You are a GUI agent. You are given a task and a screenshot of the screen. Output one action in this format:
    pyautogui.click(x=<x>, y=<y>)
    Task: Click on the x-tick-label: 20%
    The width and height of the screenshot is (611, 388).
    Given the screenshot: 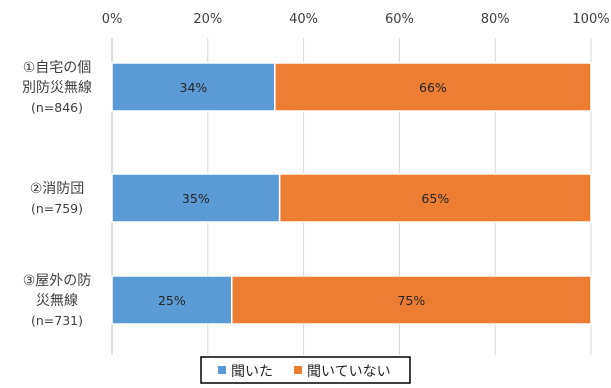 What is the action you would take?
    pyautogui.click(x=207, y=19)
    